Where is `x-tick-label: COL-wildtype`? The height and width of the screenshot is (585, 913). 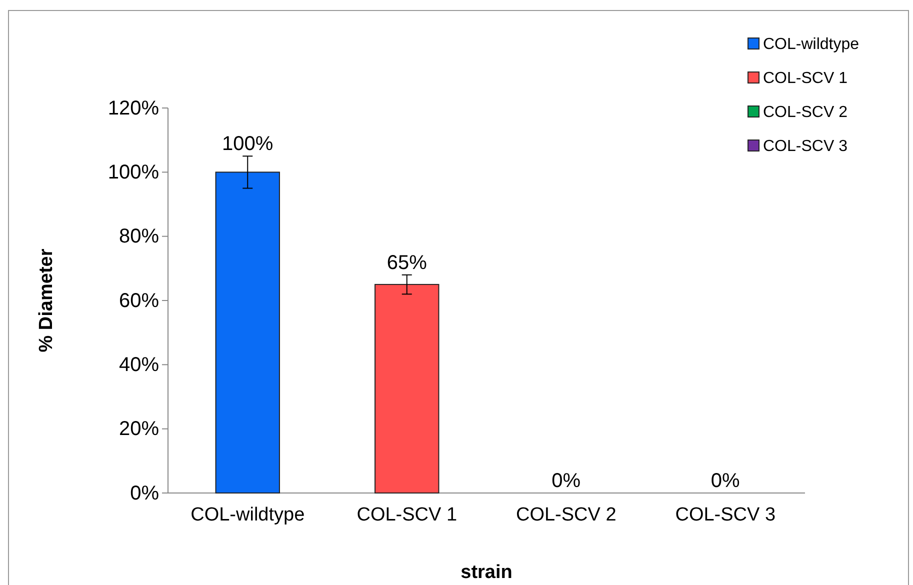 x-tick-label: COL-wildtype is located at coordinates (247, 515).